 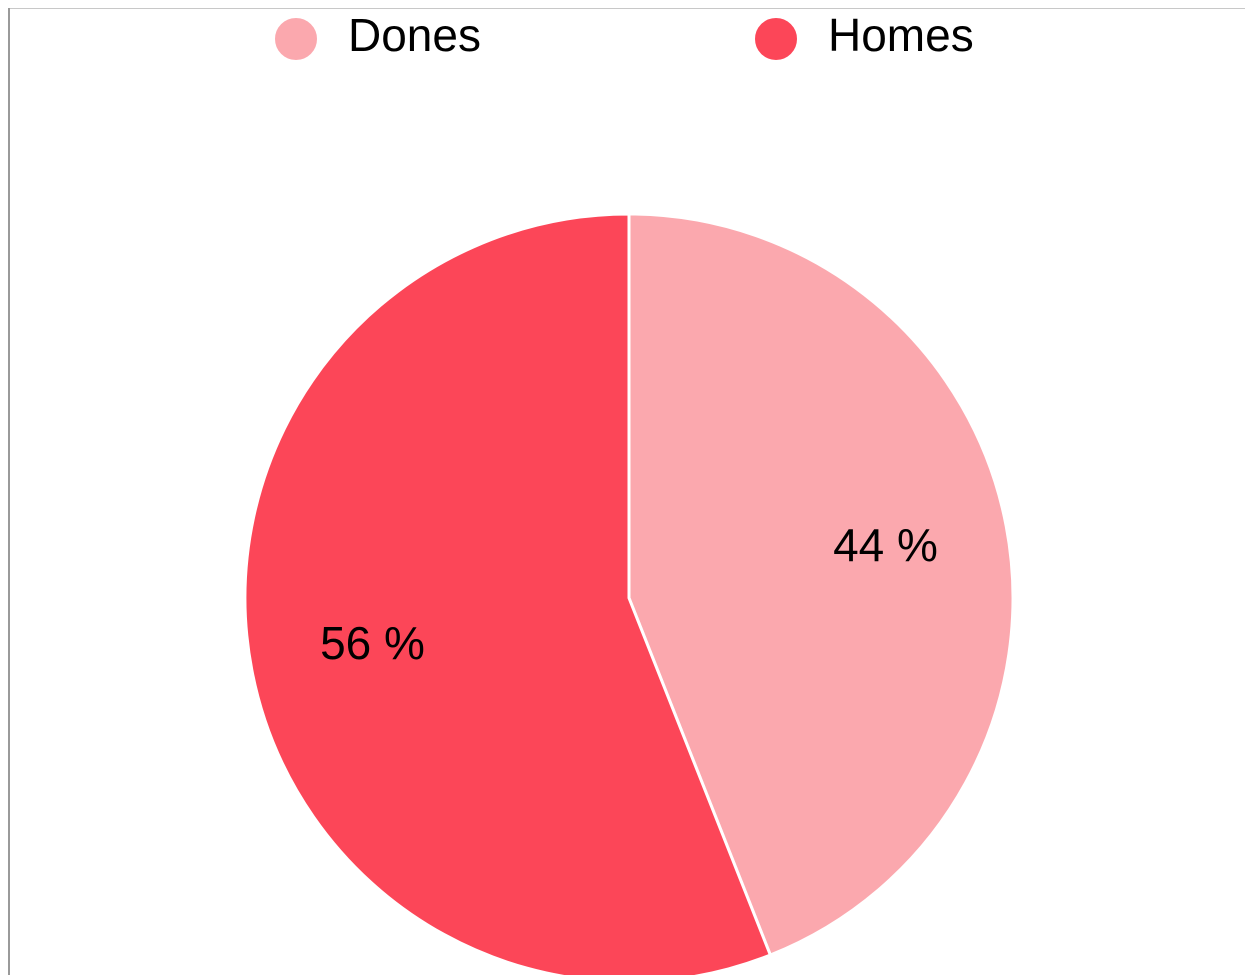 I want to click on slice-label-homes: 56 %, so click(x=372, y=643).